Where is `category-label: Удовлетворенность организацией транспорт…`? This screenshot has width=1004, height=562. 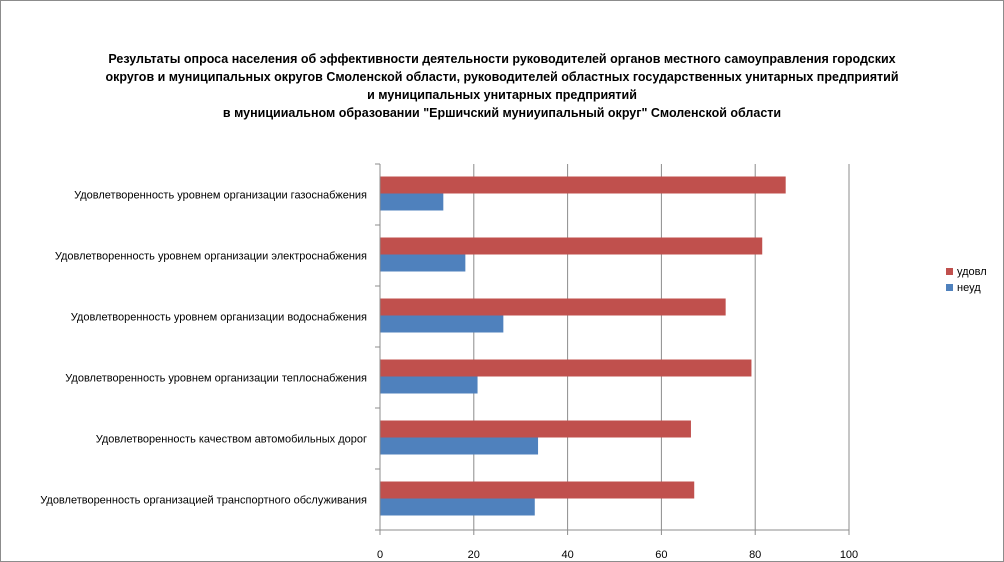 category-label: Удовлетворенность организацией транспорт… is located at coordinates (203, 501).